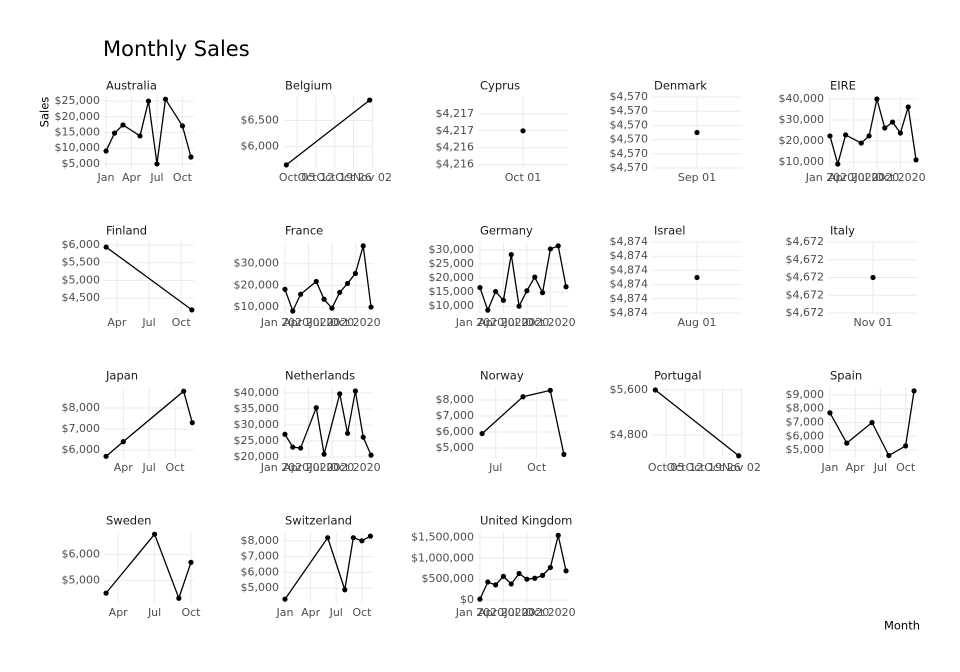  What do you see at coordinates (81, 262) in the screenshot?
I see `y-tick-label: $5,500` at bounding box center [81, 262].